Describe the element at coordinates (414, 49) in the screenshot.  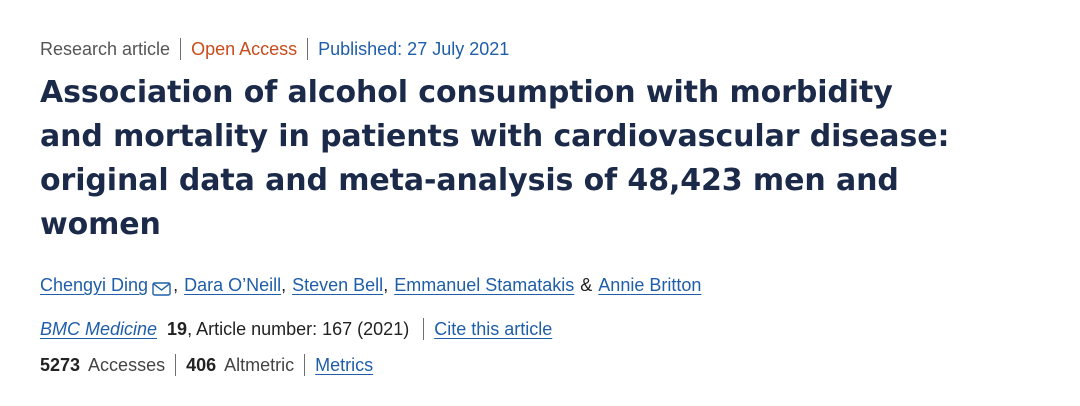
I see `published-date: Published: 27 July 2021` at that location.